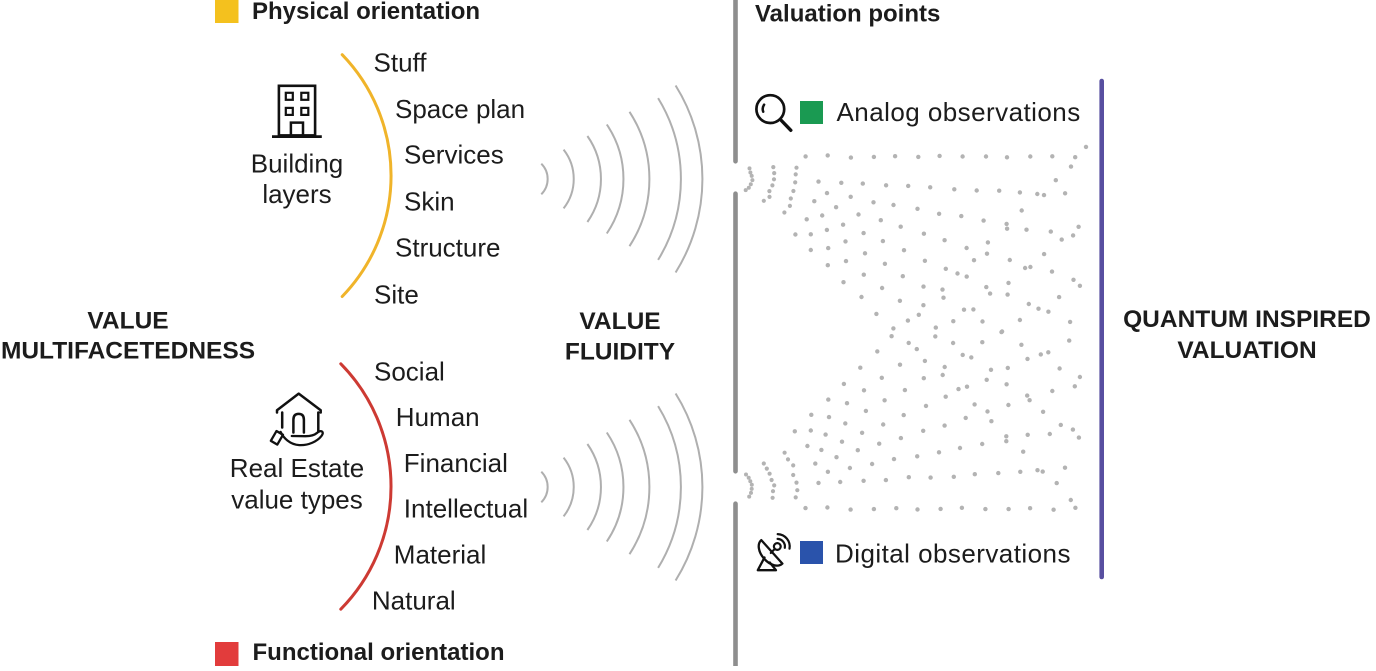  What do you see at coordinates (847, 14) in the screenshot?
I see `svg-text: Valuation points` at bounding box center [847, 14].